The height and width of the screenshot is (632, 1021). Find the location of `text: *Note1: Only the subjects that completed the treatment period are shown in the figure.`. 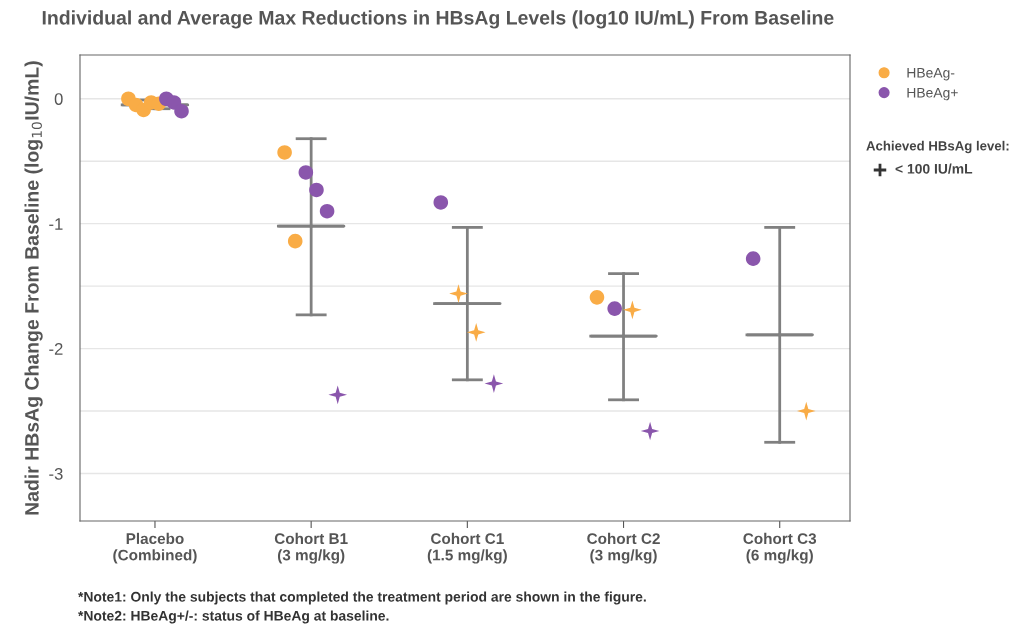

text: *Note1: Only the subjects that completed the treatment period are shown in the figure. is located at coordinates (362, 598).